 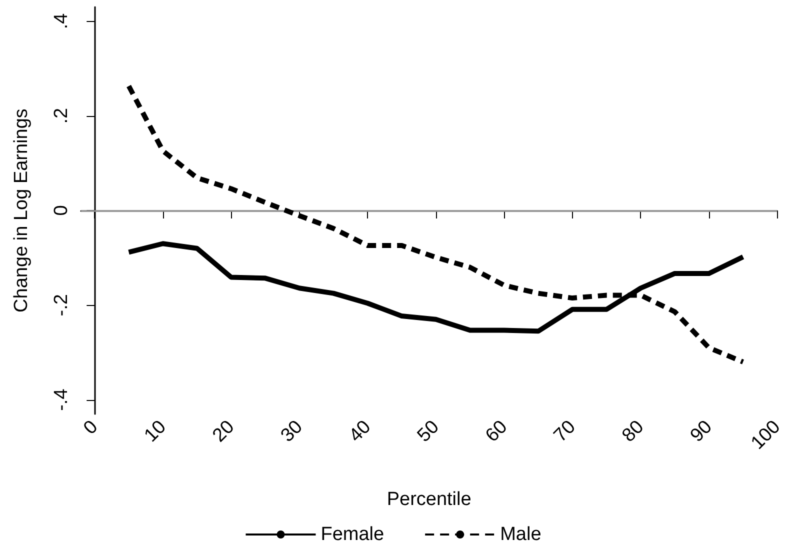 What do you see at coordinates (223, 431) in the screenshot?
I see `x-tick-label: 20` at bounding box center [223, 431].